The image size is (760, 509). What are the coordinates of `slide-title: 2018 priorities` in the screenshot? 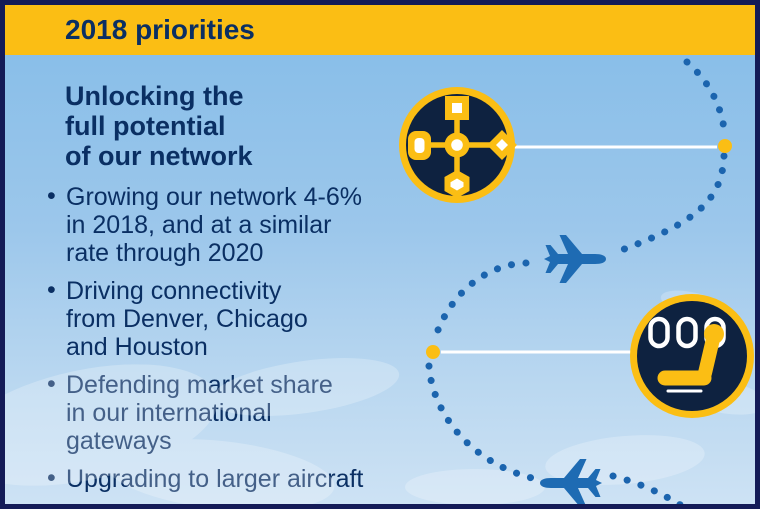 It's located at (160, 29).